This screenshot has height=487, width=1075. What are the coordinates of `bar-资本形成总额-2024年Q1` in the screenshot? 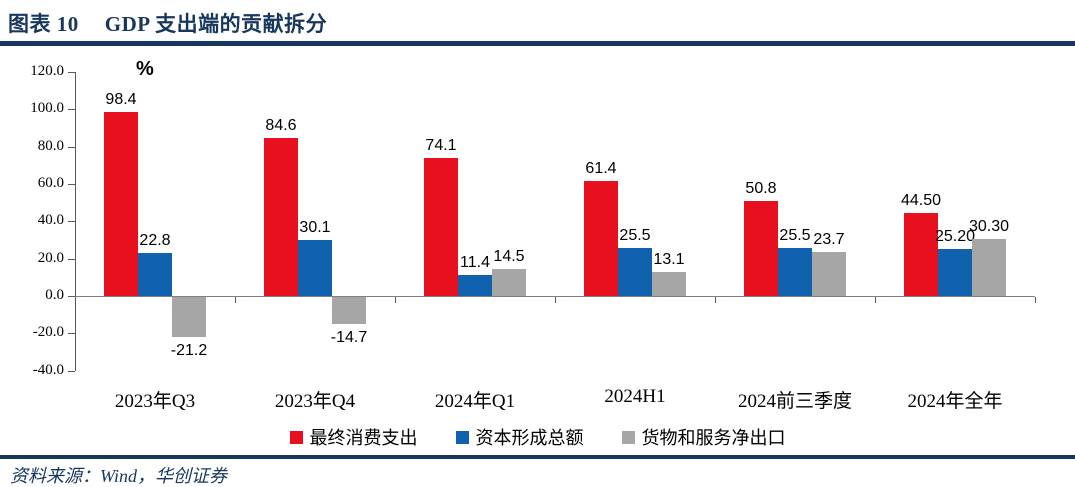 It's located at (475, 285).